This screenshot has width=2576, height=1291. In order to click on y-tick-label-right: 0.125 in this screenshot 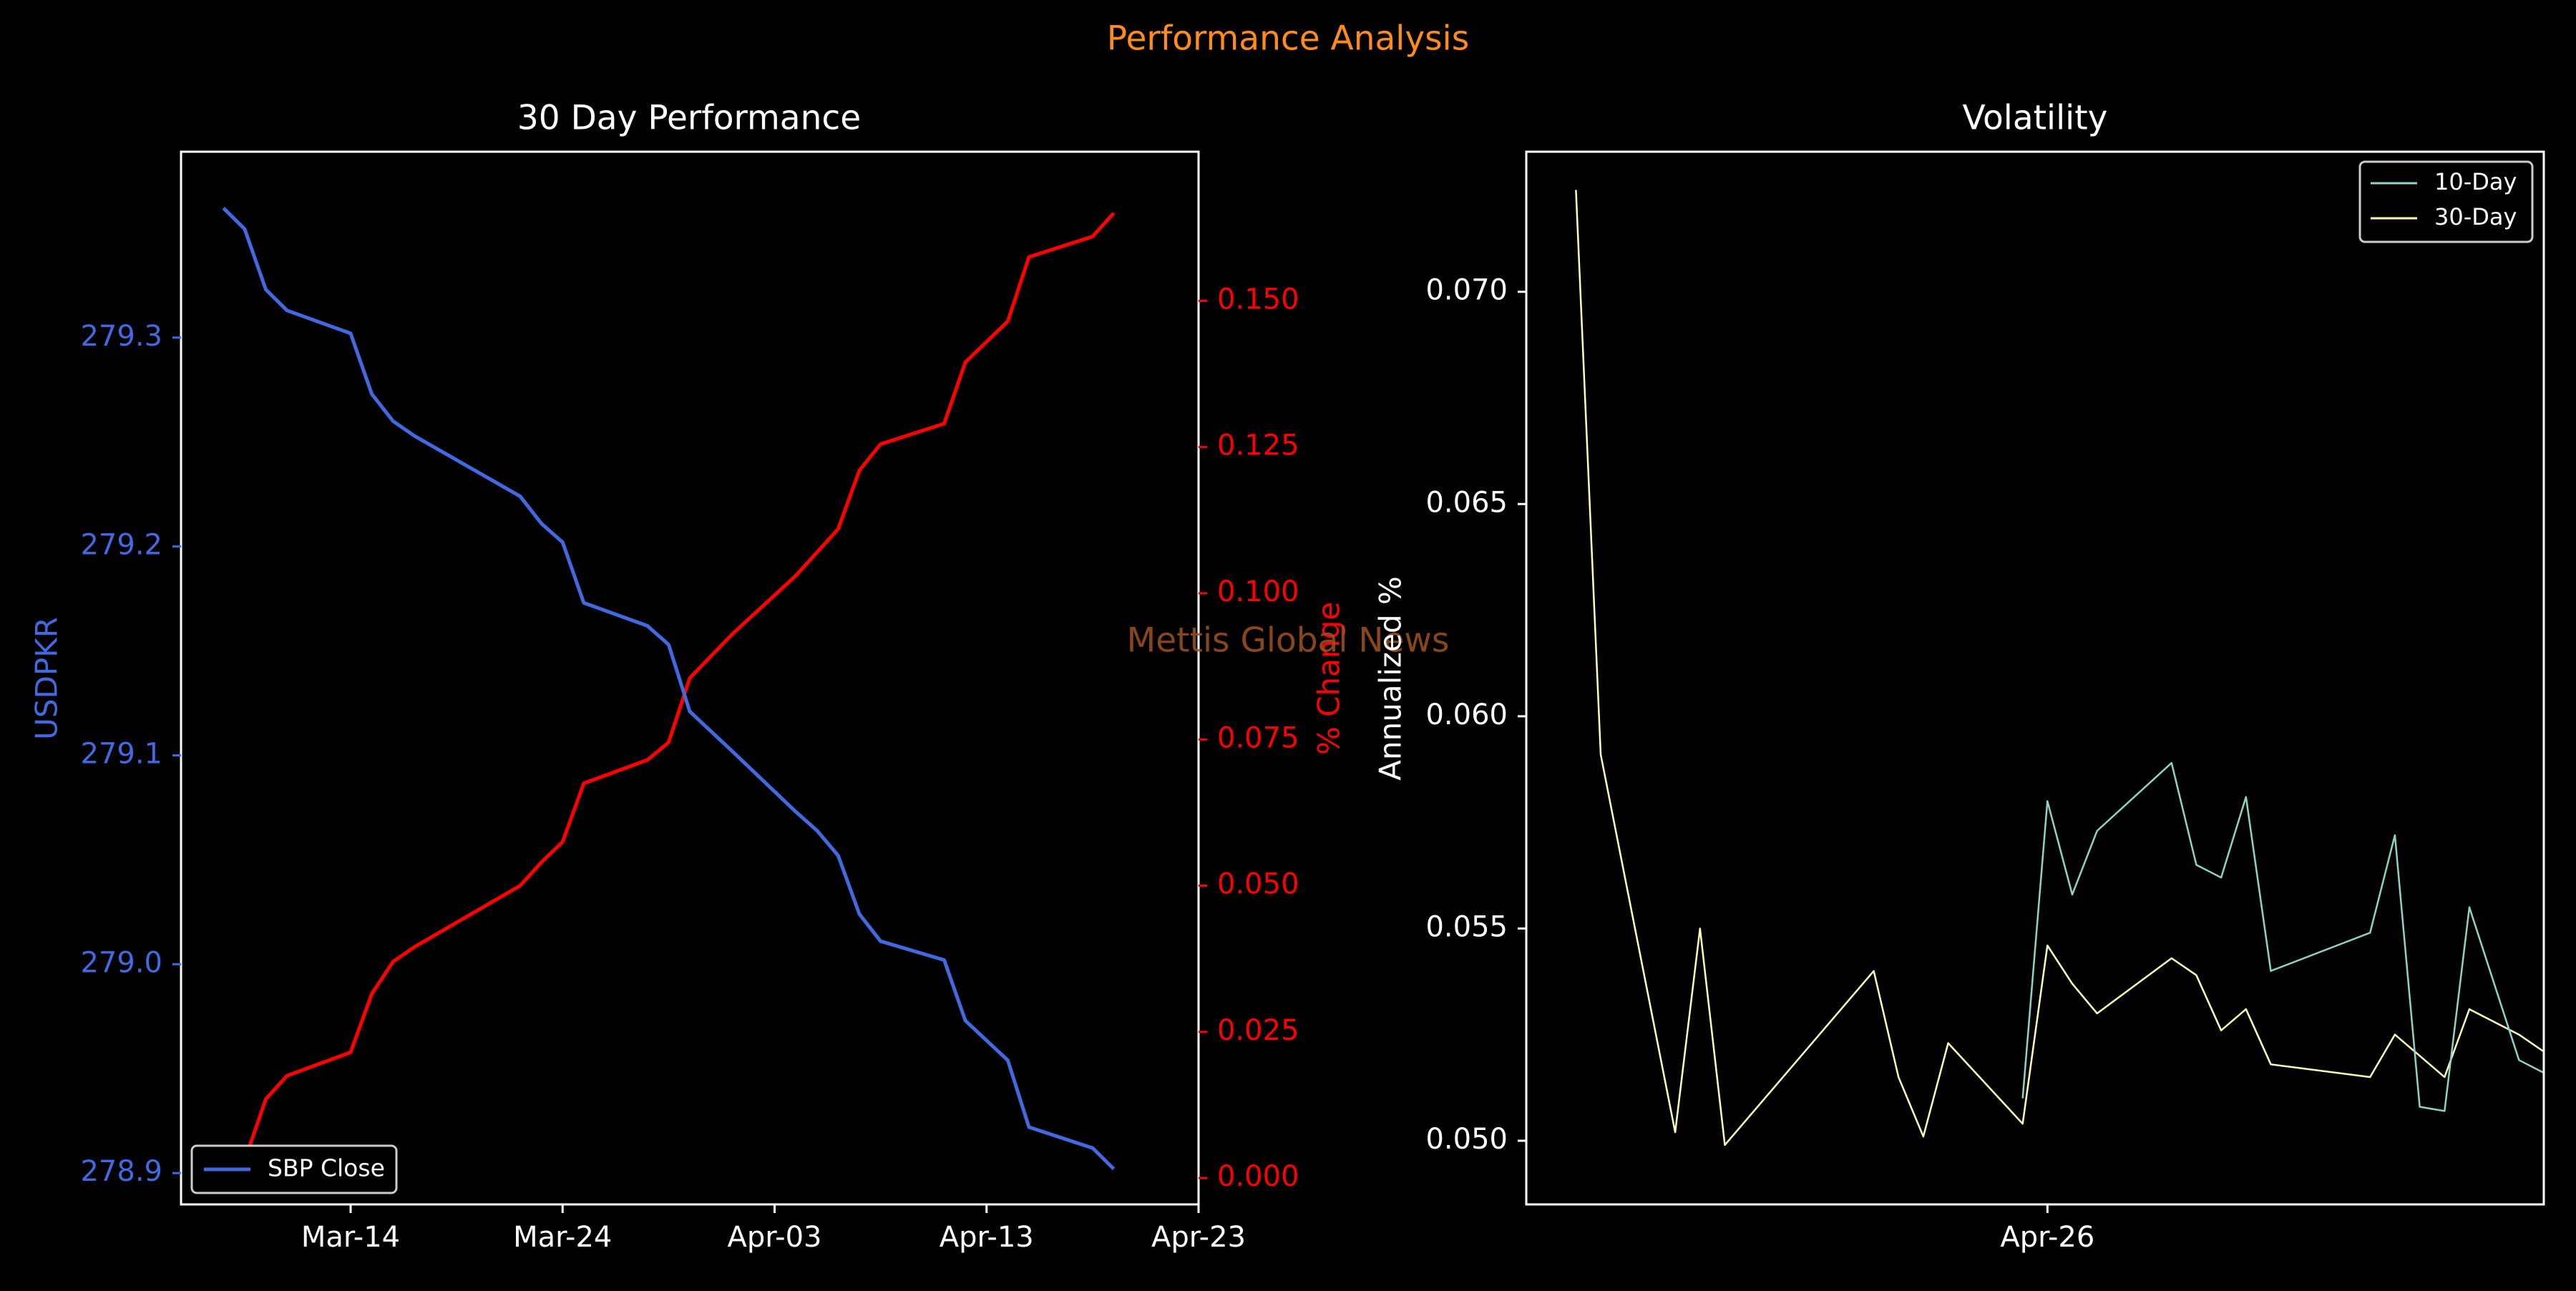, I will do `click(1258, 445)`.